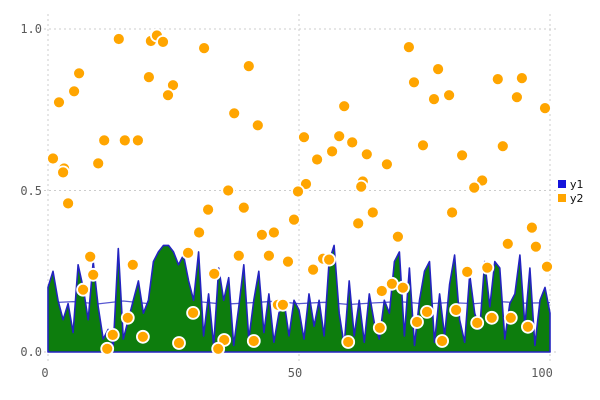  I want to click on y-tick-label-0.5: 0.5, so click(31, 191).